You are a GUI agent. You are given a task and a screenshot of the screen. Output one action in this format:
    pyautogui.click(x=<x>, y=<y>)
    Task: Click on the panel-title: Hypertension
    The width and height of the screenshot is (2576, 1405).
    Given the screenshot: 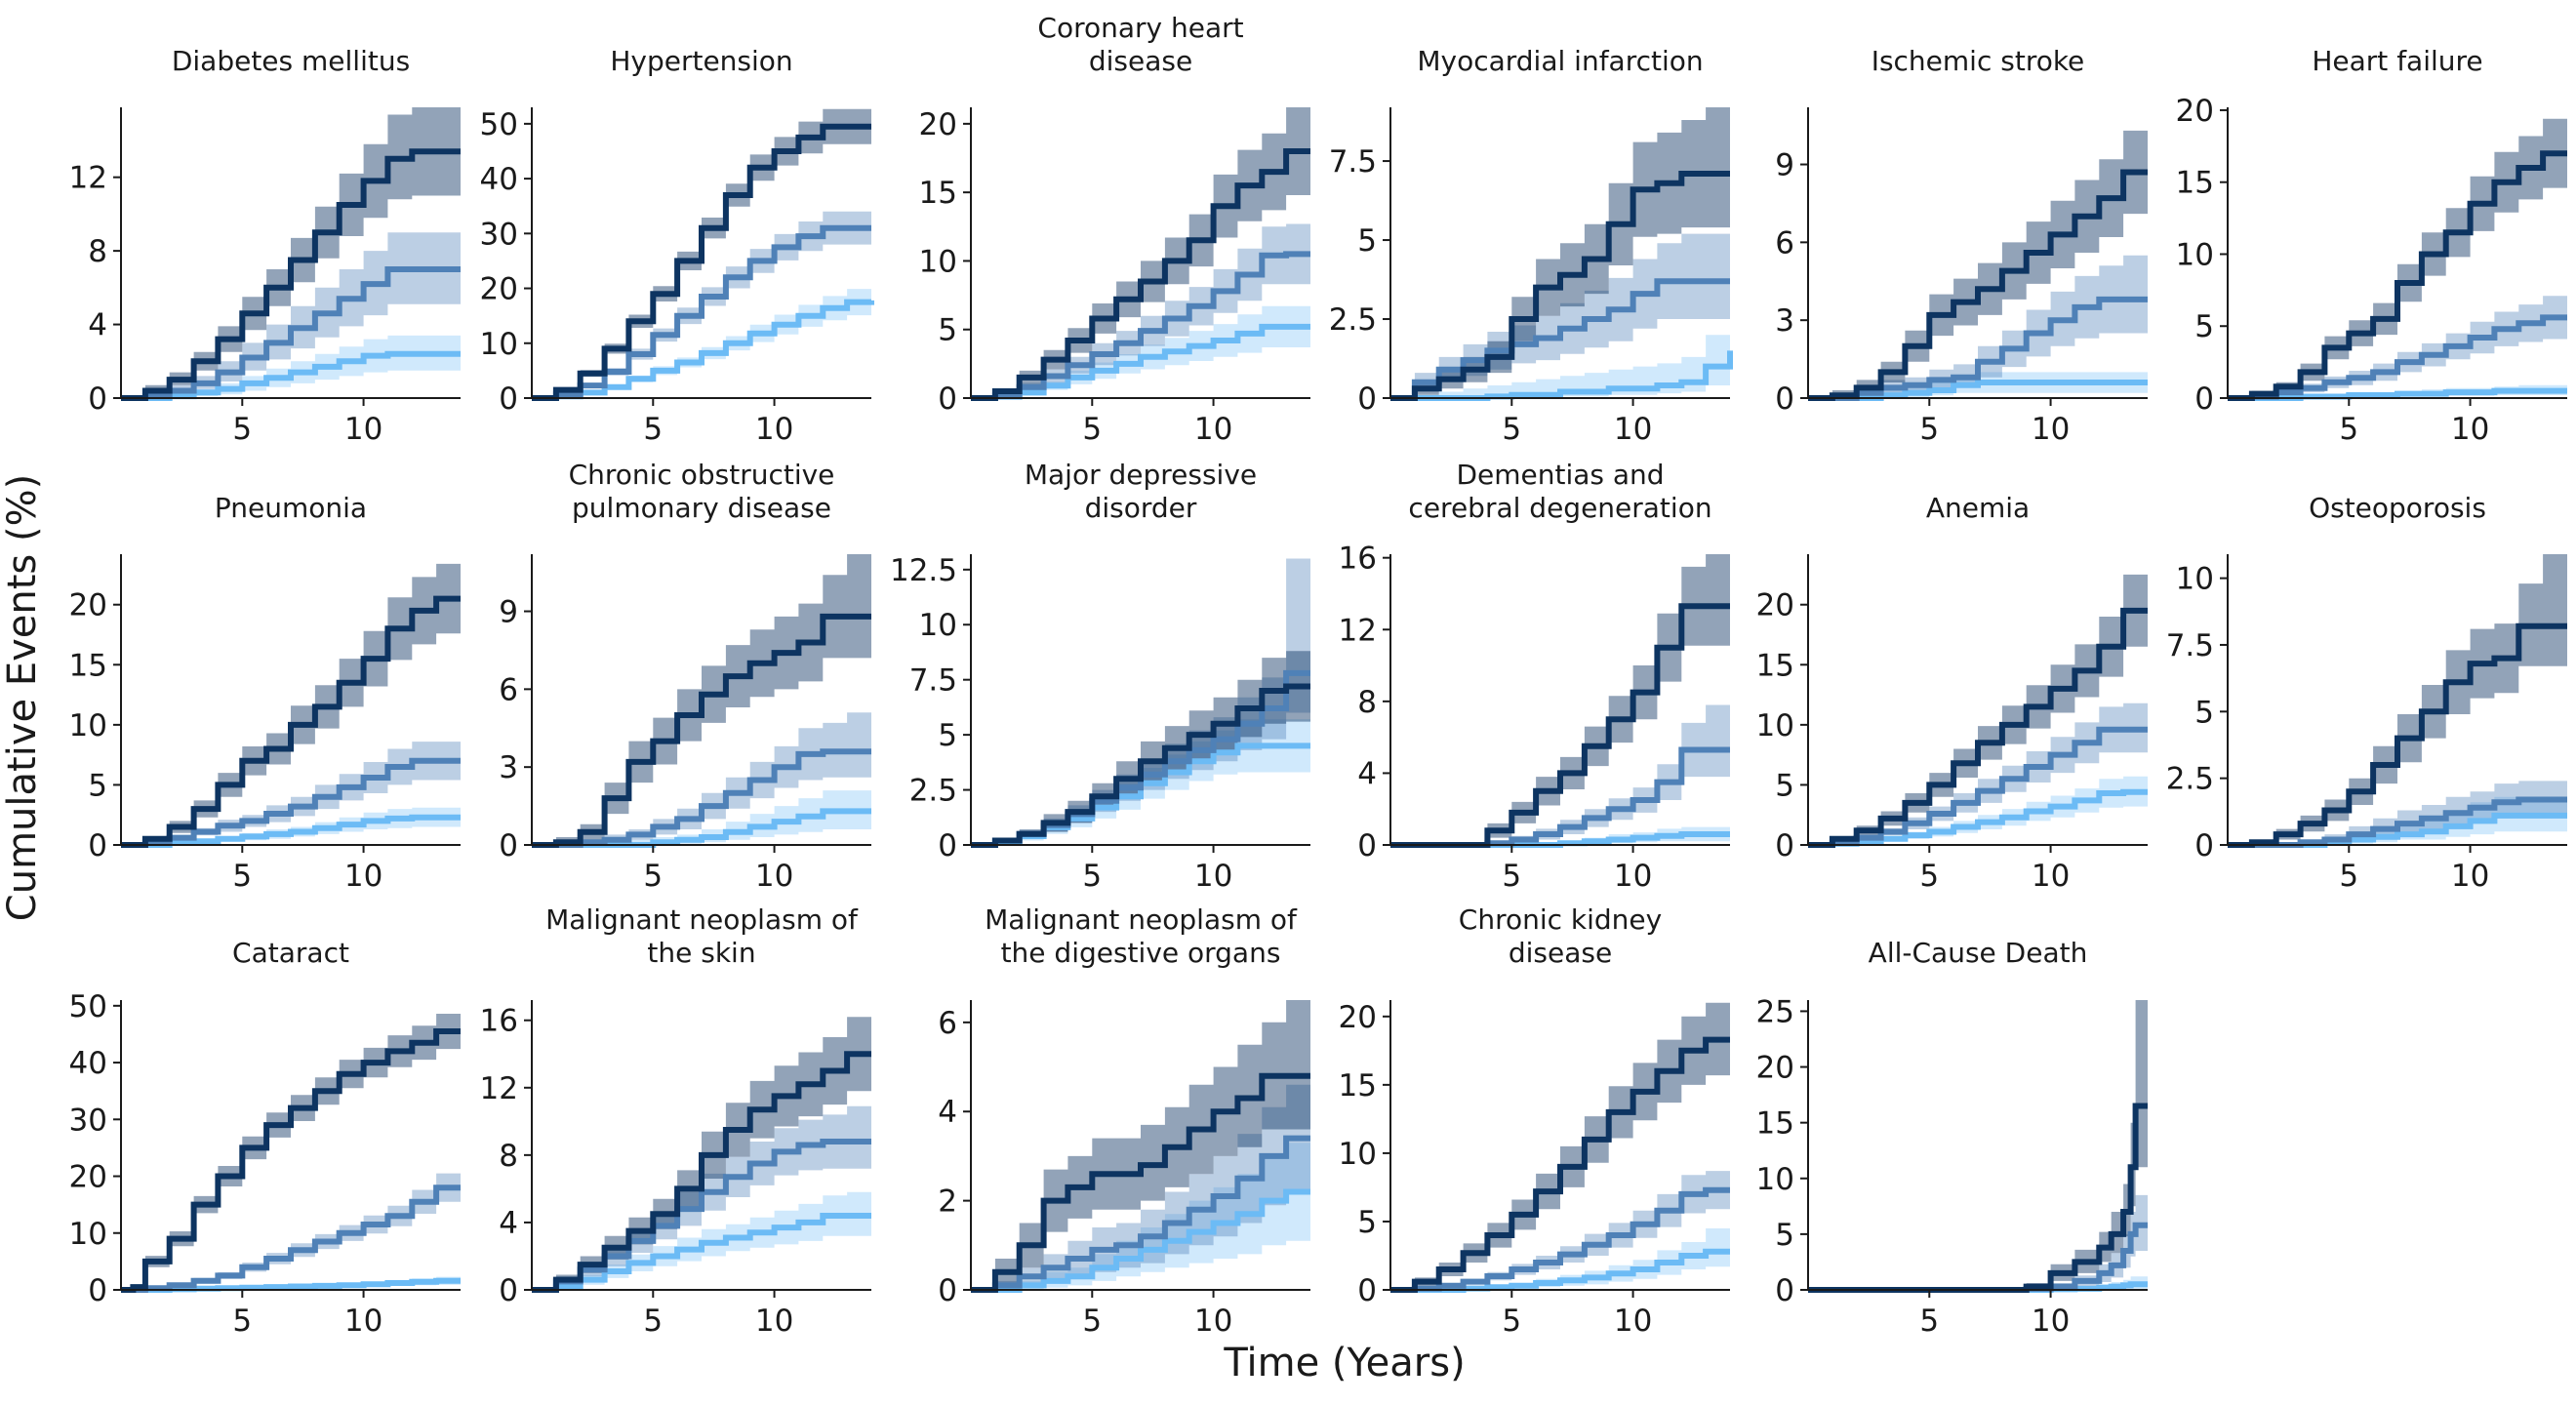 What is the action you would take?
    pyautogui.click(x=701, y=61)
    